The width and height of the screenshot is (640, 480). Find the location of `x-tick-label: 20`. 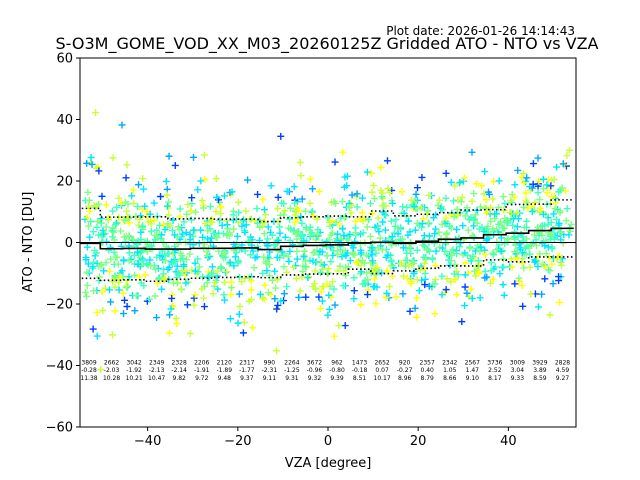

x-tick-label: 20 is located at coordinates (418, 441).